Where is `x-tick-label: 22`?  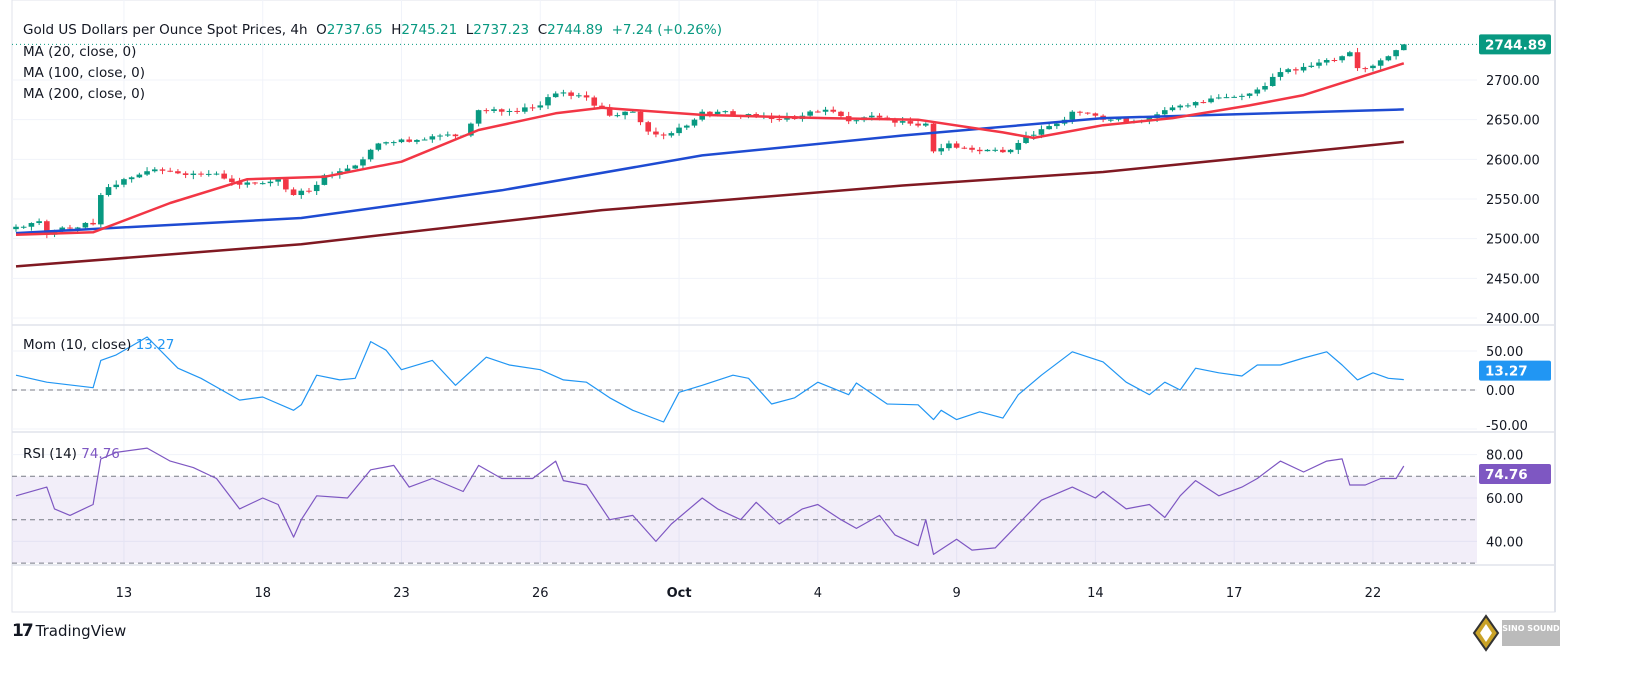 x-tick-label: 22 is located at coordinates (1373, 593).